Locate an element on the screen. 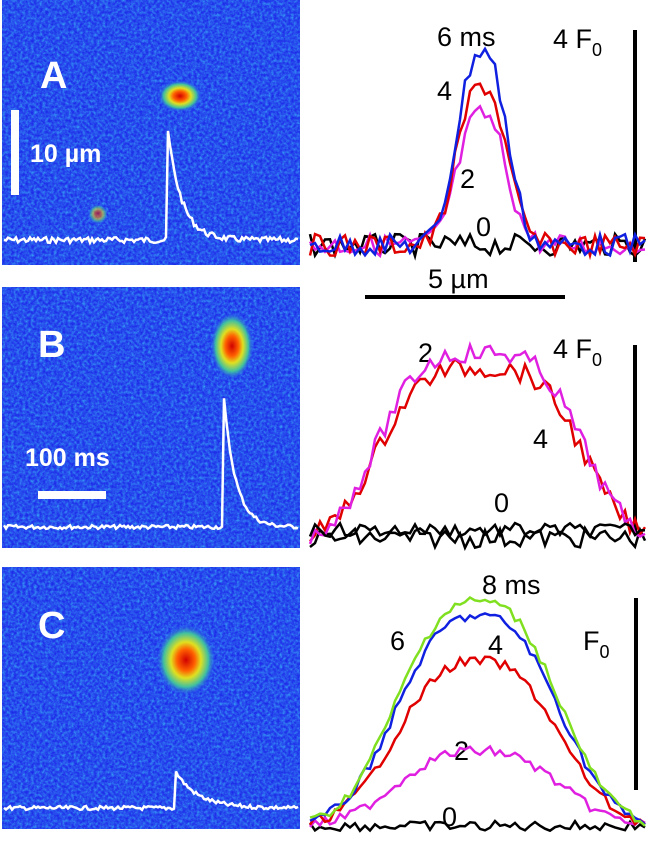 This screenshot has width=649, height=853. amplitude-label: F0 is located at coordinates (596, 644).